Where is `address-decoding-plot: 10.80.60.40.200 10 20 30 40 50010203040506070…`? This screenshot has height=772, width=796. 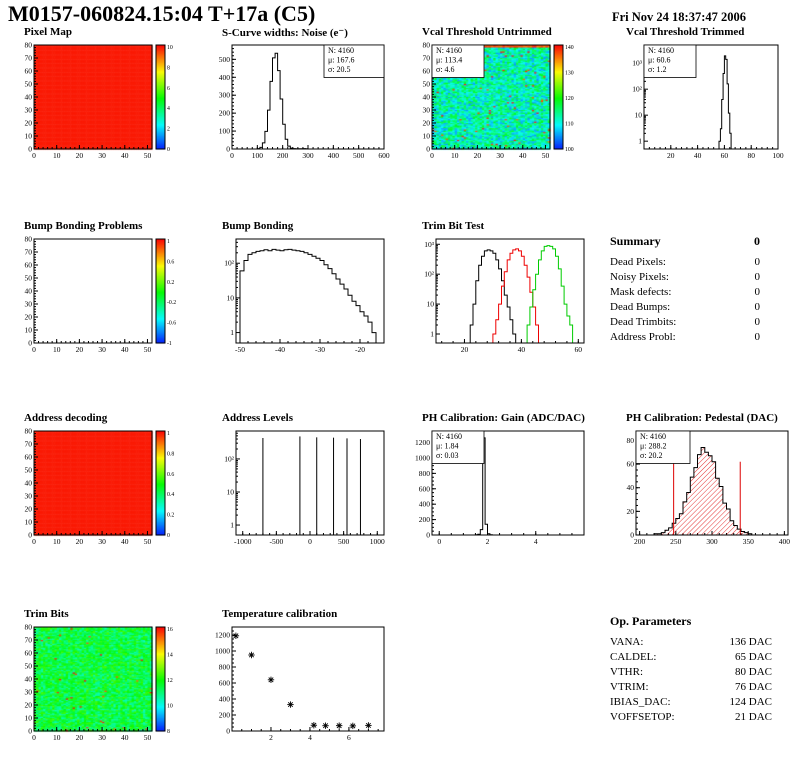 address-decoding-plot: 10.80.60.40.200 10 20 30 40 50010203040506070… is located at coordinates (100, 487).